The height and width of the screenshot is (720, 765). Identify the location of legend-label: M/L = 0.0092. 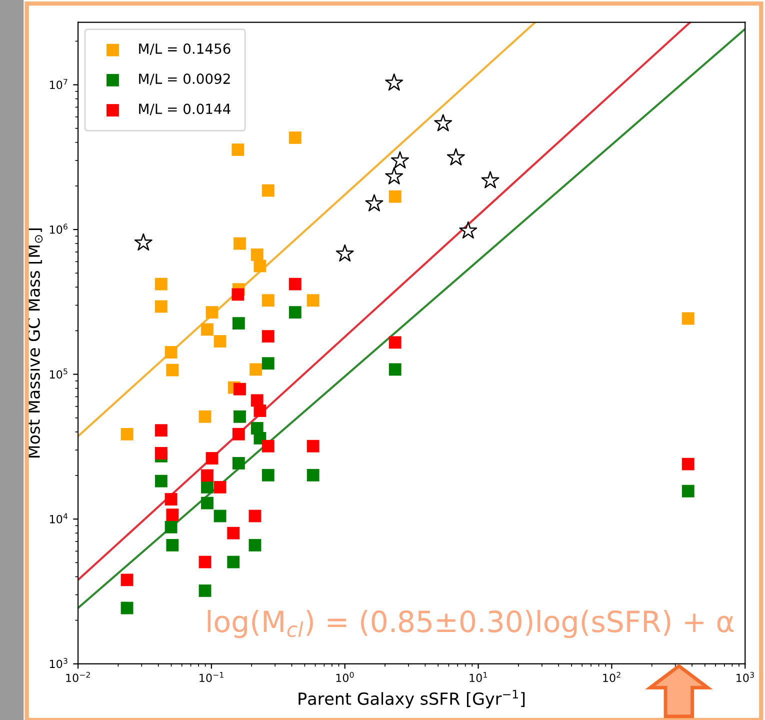
(184, 80).